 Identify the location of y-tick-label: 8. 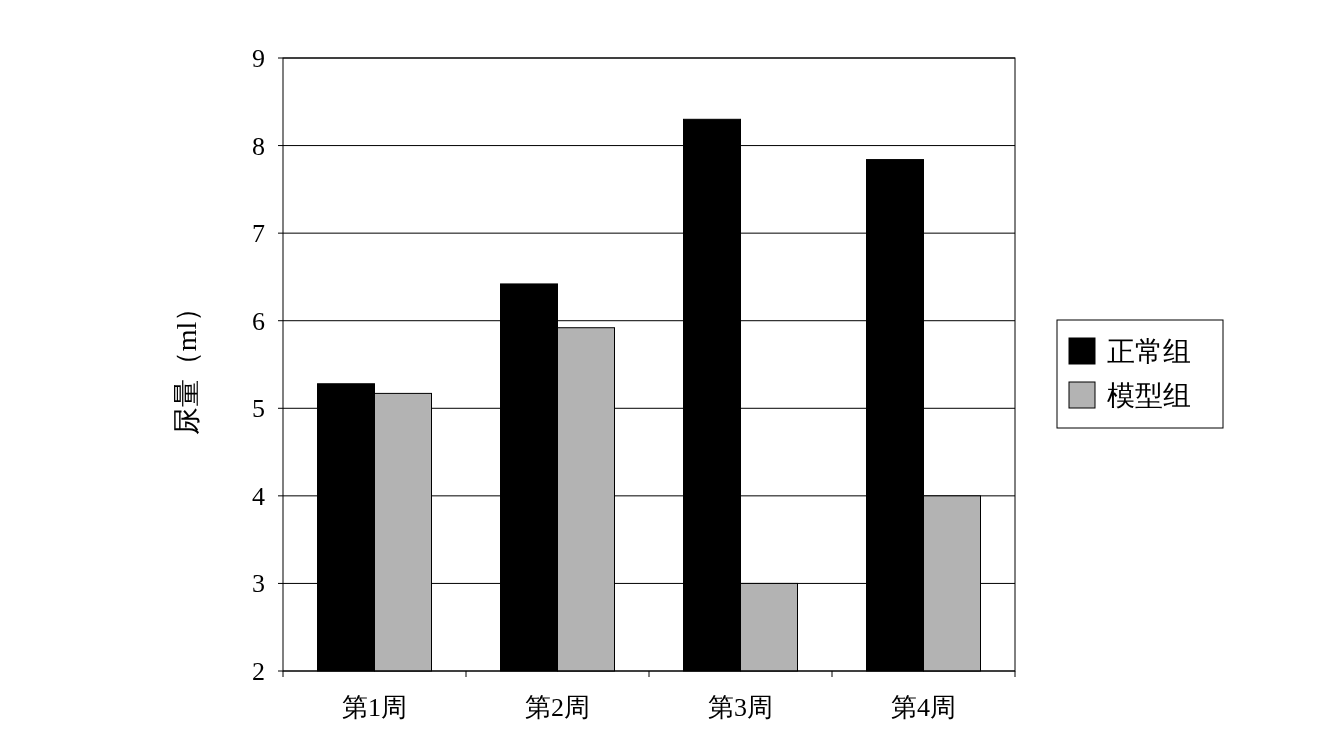
(258, 146).